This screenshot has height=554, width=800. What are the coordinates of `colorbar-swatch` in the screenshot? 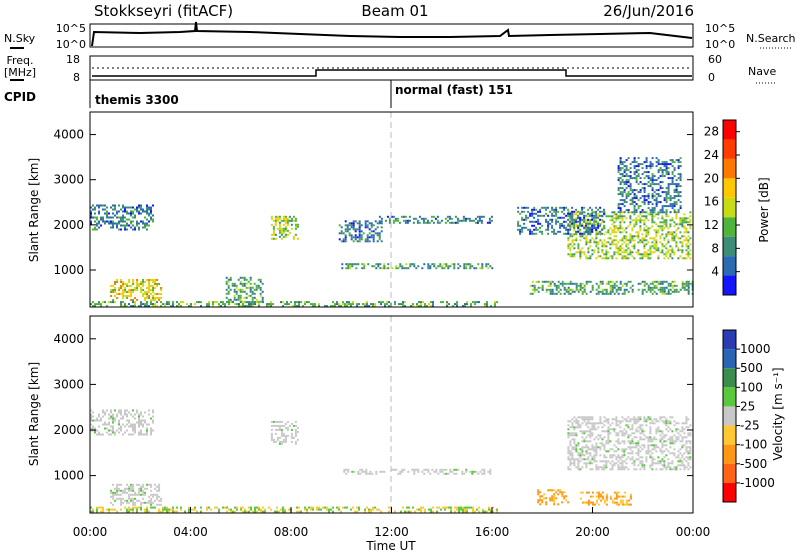 It's located at (729, 492).